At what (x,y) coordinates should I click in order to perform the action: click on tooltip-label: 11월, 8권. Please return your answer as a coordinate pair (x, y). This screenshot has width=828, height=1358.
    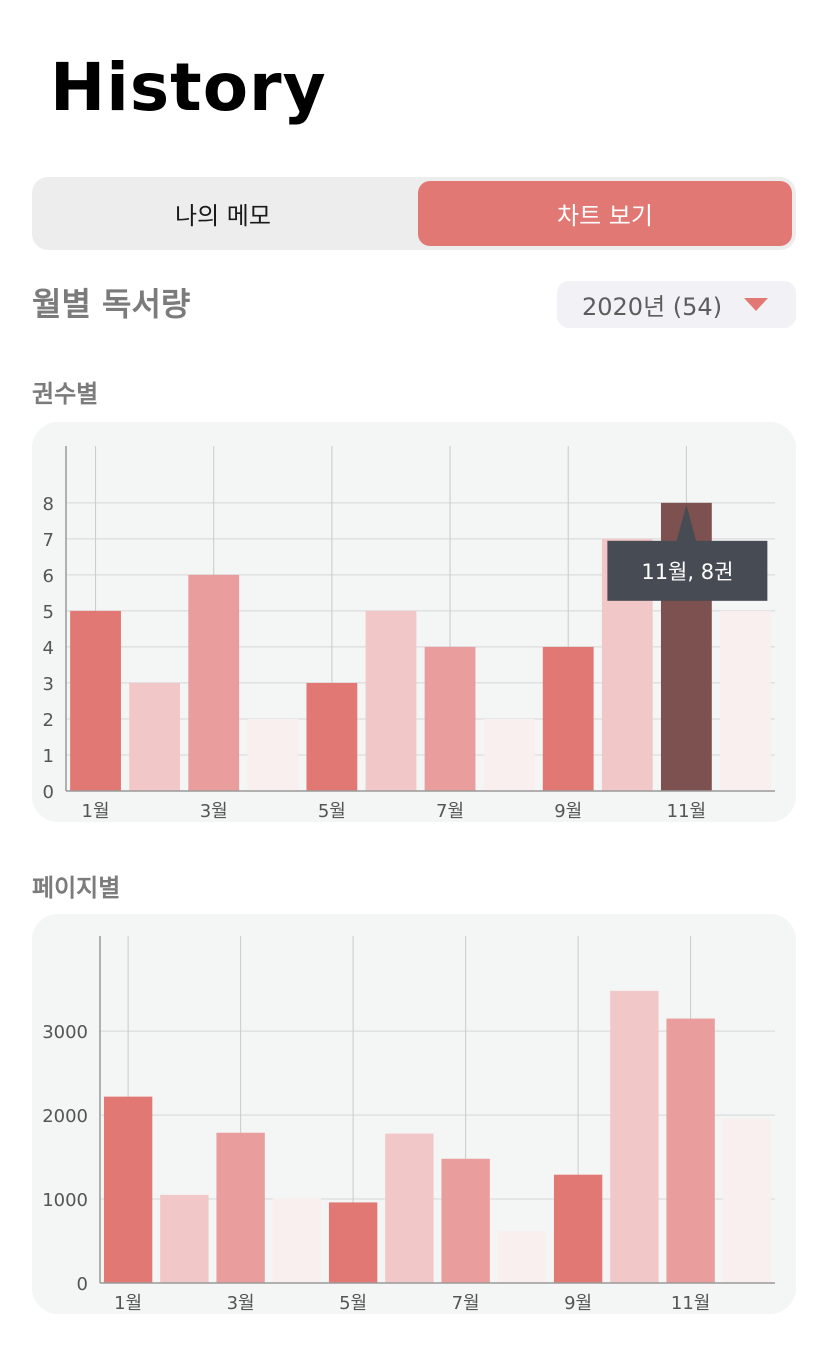
    Looking at the image, I should click on (687, 572).